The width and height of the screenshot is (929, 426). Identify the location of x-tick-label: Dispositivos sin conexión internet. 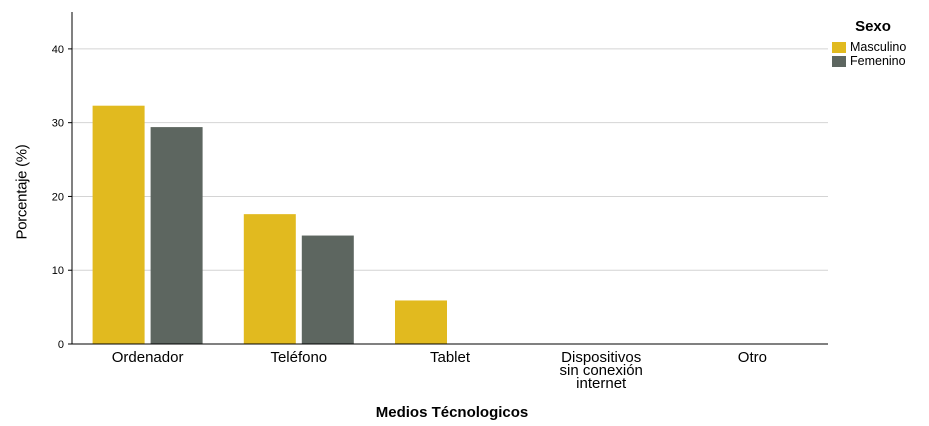
(601, 370).